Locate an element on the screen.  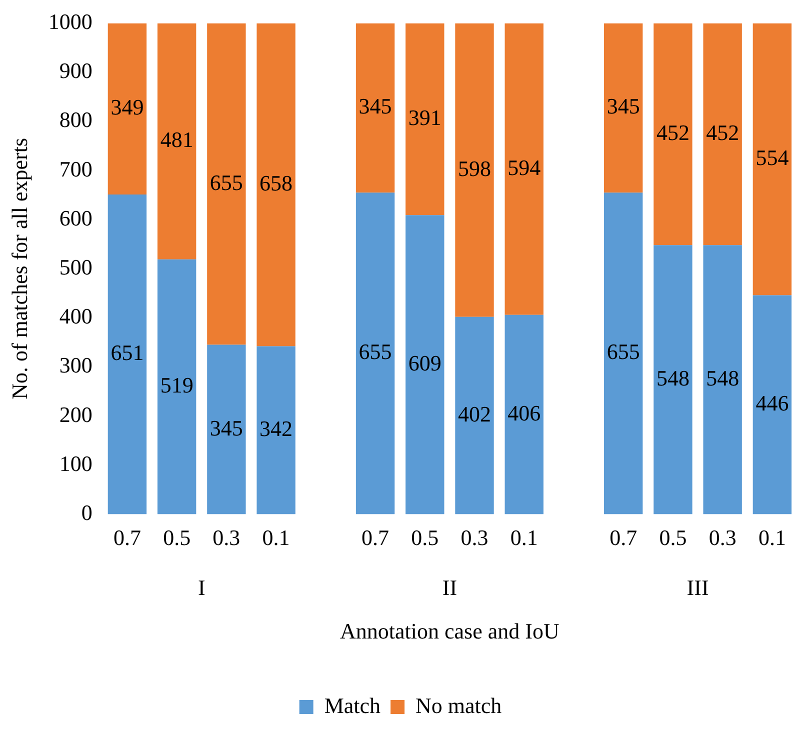
y-tick-label: 700 is located at coordinates (75, 169).